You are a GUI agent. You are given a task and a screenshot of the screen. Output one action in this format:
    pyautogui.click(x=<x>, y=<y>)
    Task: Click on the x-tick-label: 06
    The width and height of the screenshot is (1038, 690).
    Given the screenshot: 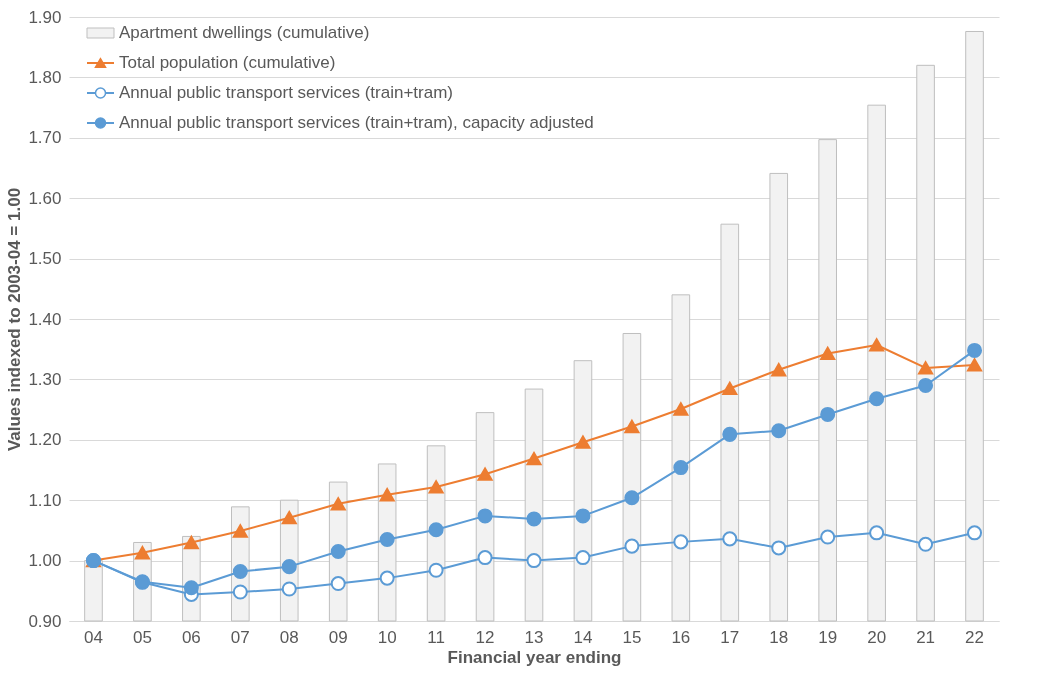 What is the action you would take?
    pyautogui.click(x=191, y=637)
    